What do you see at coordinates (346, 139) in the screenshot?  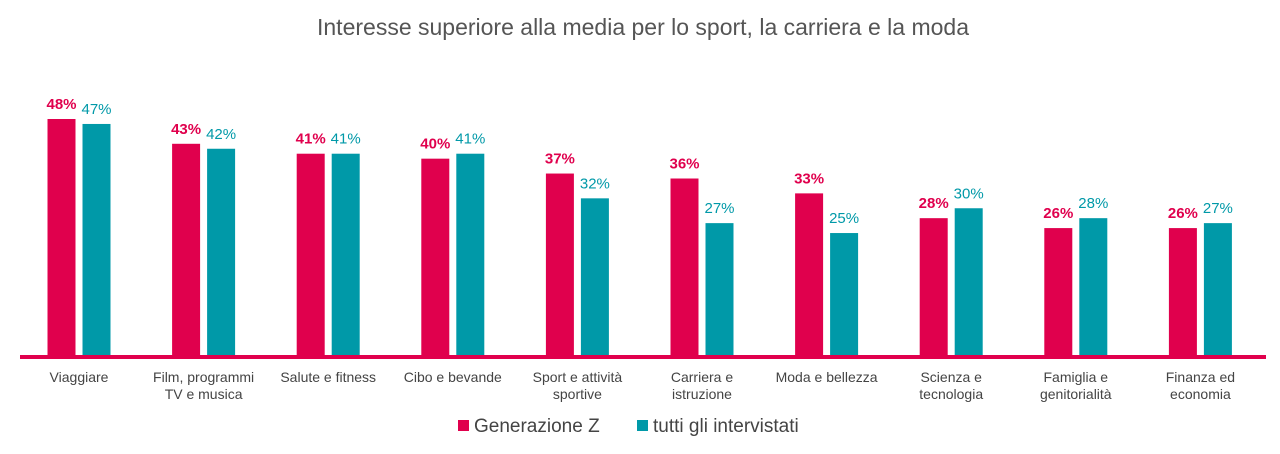 I see `data-label-all-2: 41%` at bounding box center [346, 139].